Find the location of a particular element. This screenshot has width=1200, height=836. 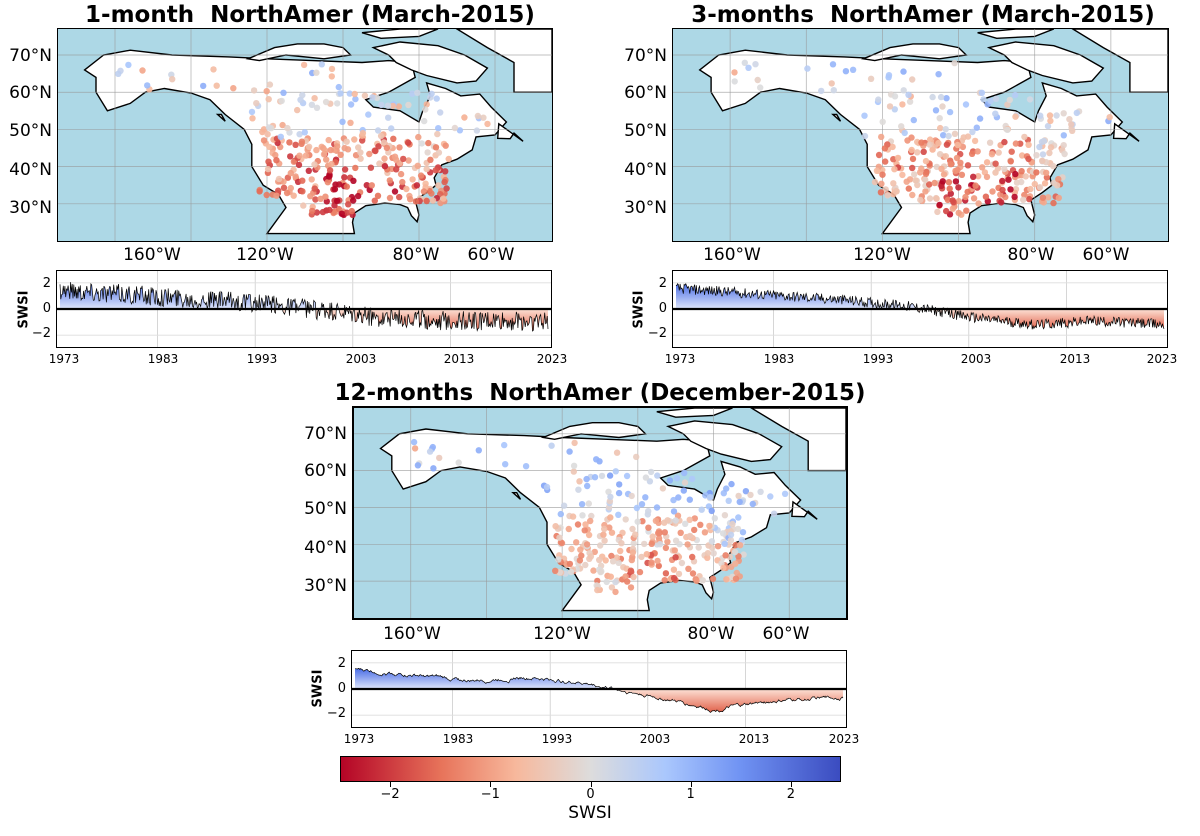

lat-tick: 50°N is located at coordinates (325, 509).